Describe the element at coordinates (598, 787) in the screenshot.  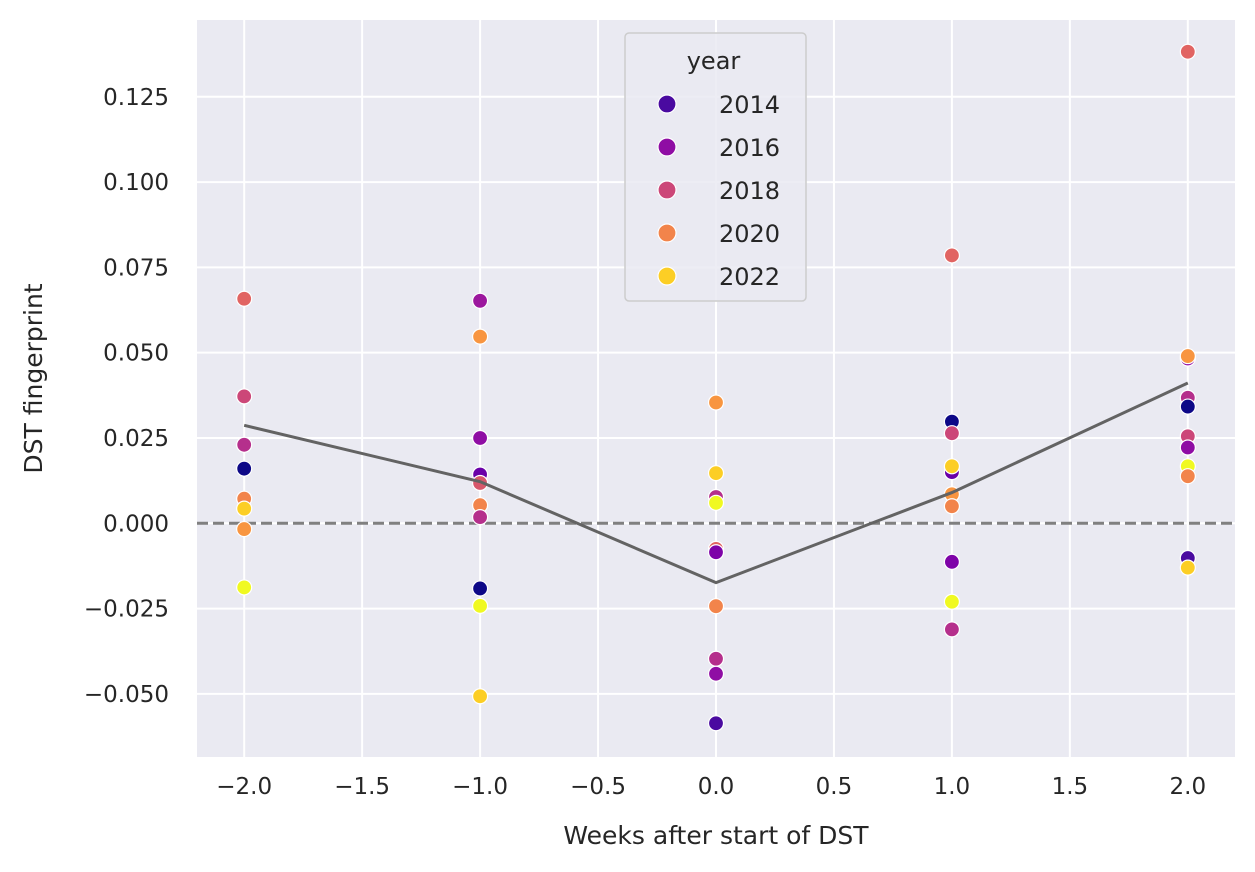
I see `x-tick-label: −0.5` at that location.